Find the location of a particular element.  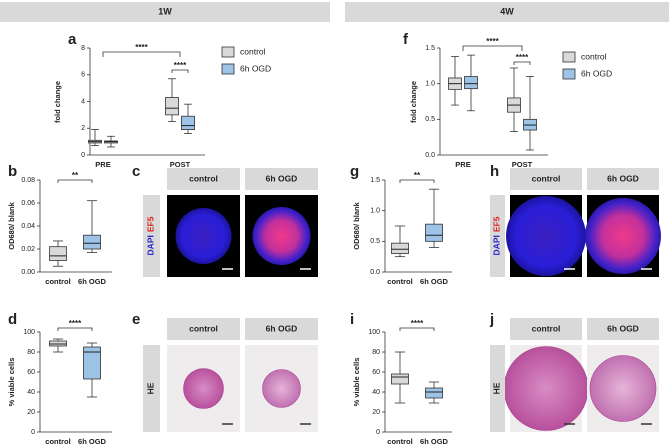

legend-label: 6h OGD is located at coordinates (255, 68).